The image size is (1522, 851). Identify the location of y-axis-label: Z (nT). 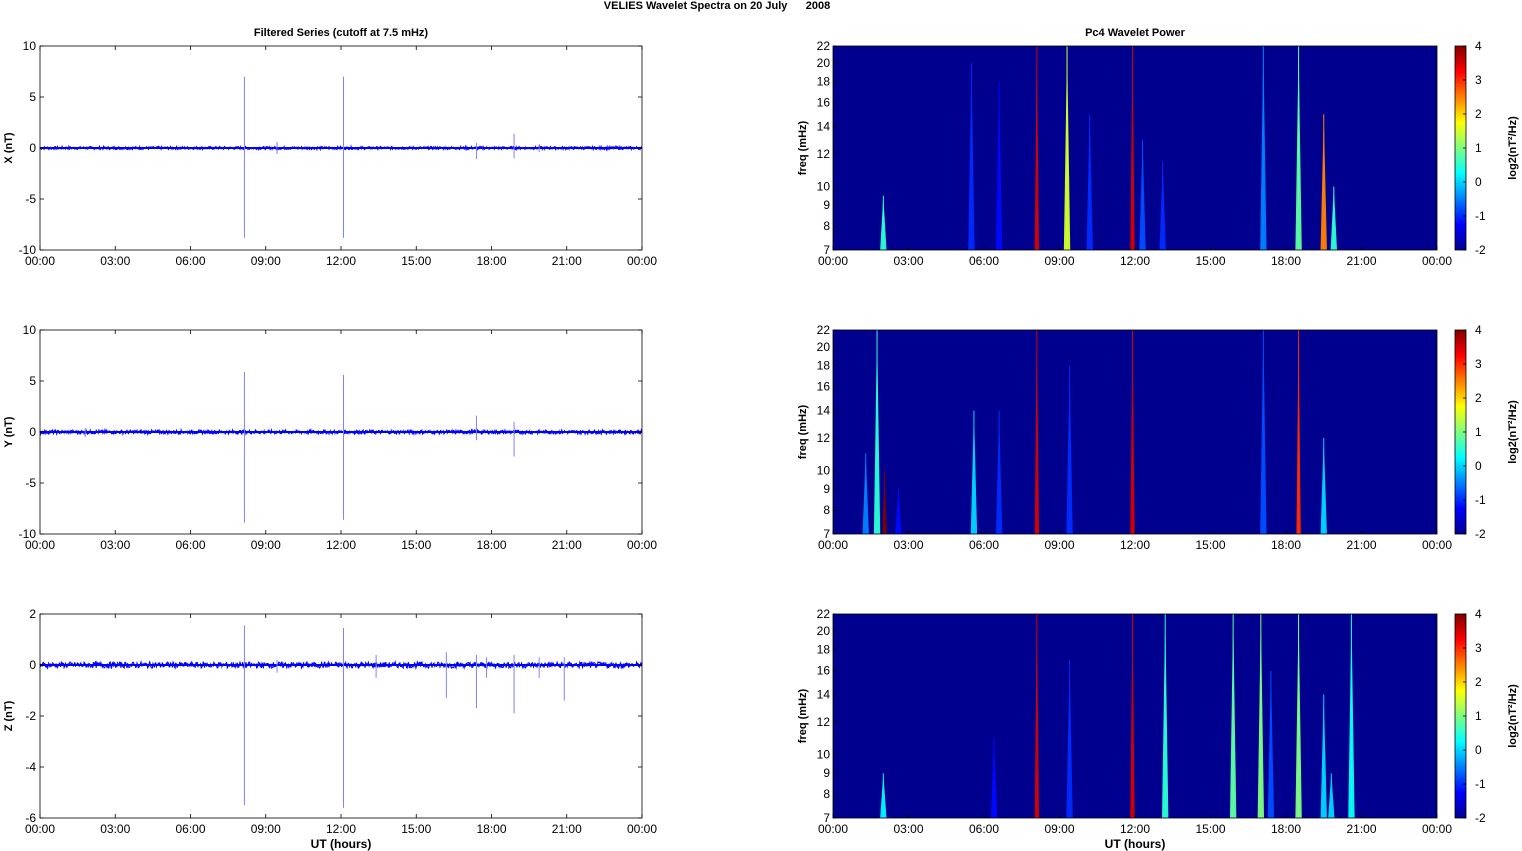
(9, 715).